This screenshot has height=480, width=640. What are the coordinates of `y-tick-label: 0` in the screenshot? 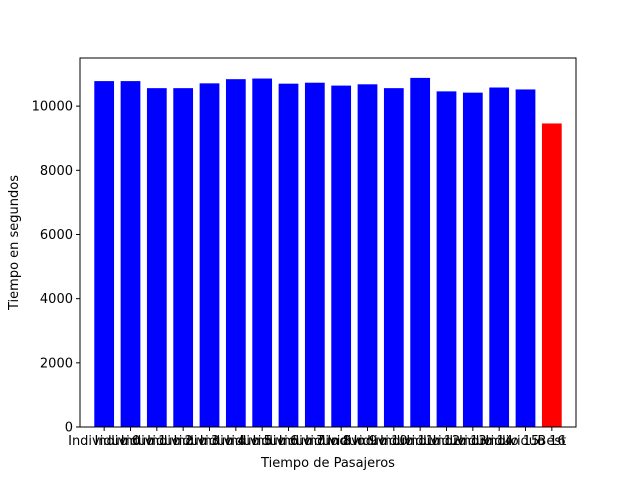 It's located at (69, 428).